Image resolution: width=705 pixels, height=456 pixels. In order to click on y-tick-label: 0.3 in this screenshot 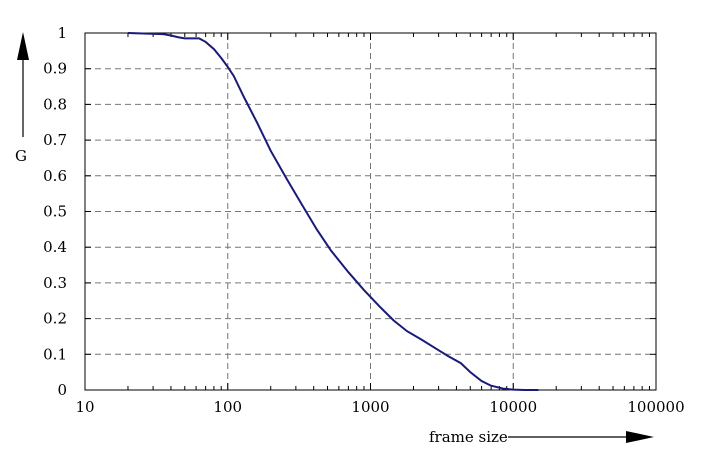, I will do `click(55, 283)`.